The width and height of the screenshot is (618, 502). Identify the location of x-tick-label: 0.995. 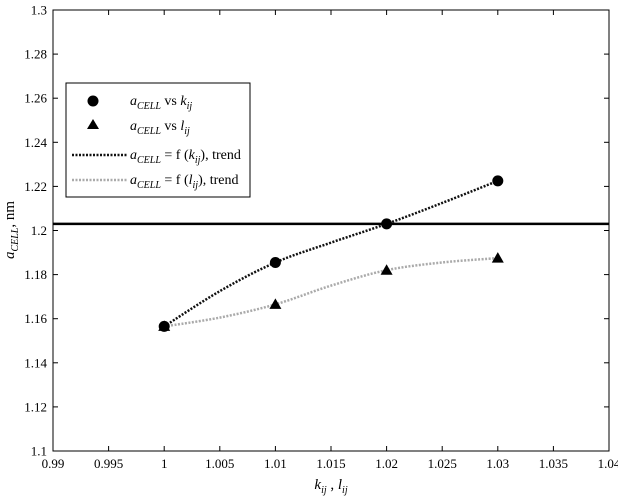
(108, 463).